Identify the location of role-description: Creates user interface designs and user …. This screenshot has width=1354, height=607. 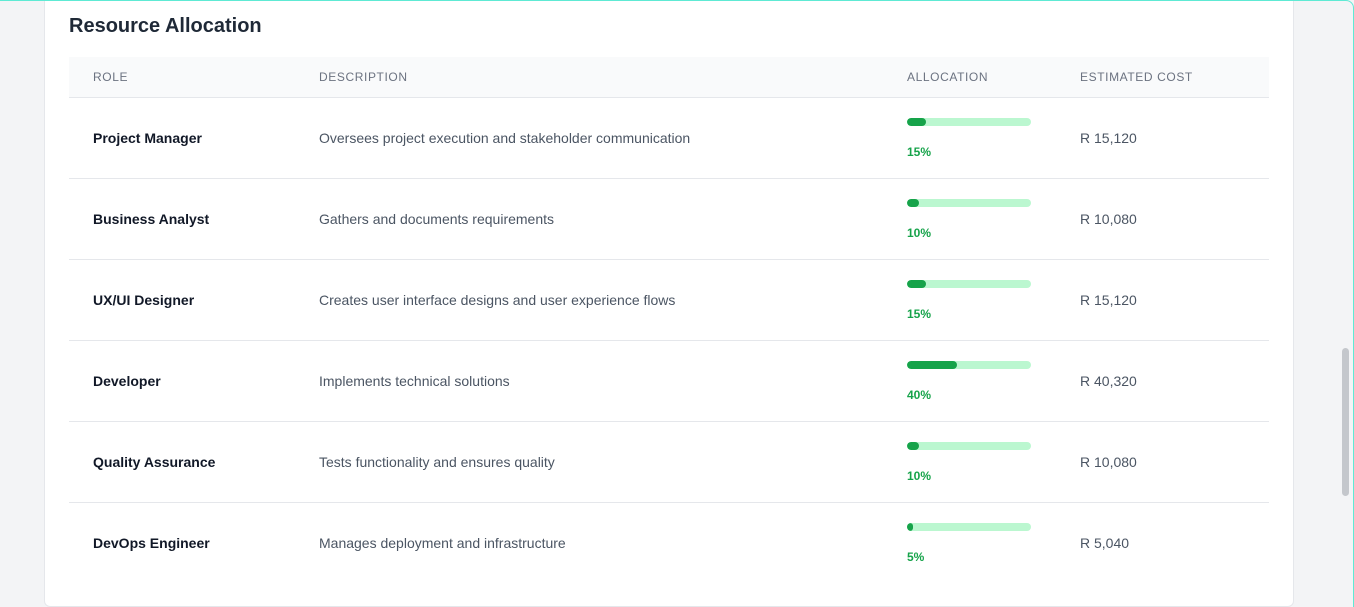
(497, 300).